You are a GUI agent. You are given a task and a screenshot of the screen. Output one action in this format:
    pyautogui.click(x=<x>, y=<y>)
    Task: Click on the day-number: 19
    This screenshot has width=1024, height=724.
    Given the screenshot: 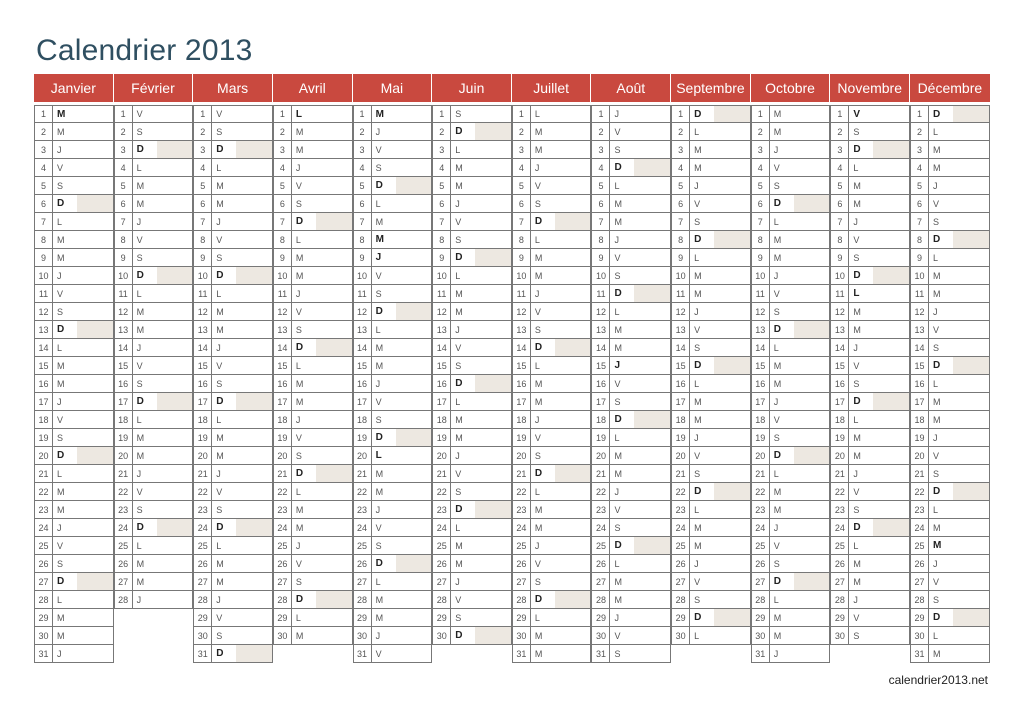 What is the action you would take?
    pyautogui.click(x=124, y=437)
    